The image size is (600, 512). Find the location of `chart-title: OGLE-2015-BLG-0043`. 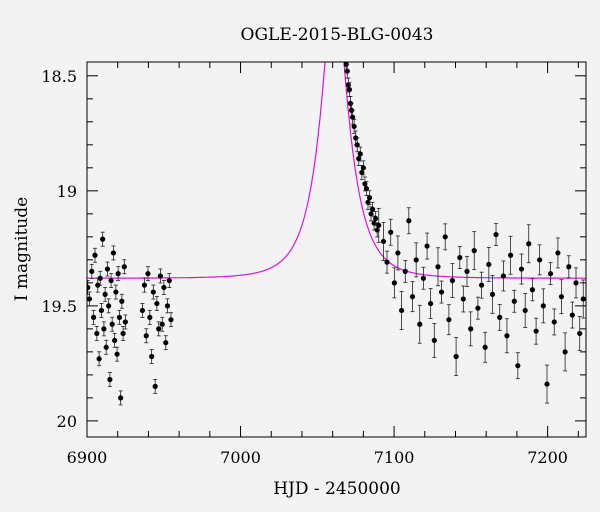

chart-title: OGLE-2015-BLG-0043 is located at coordinates (337, 35).